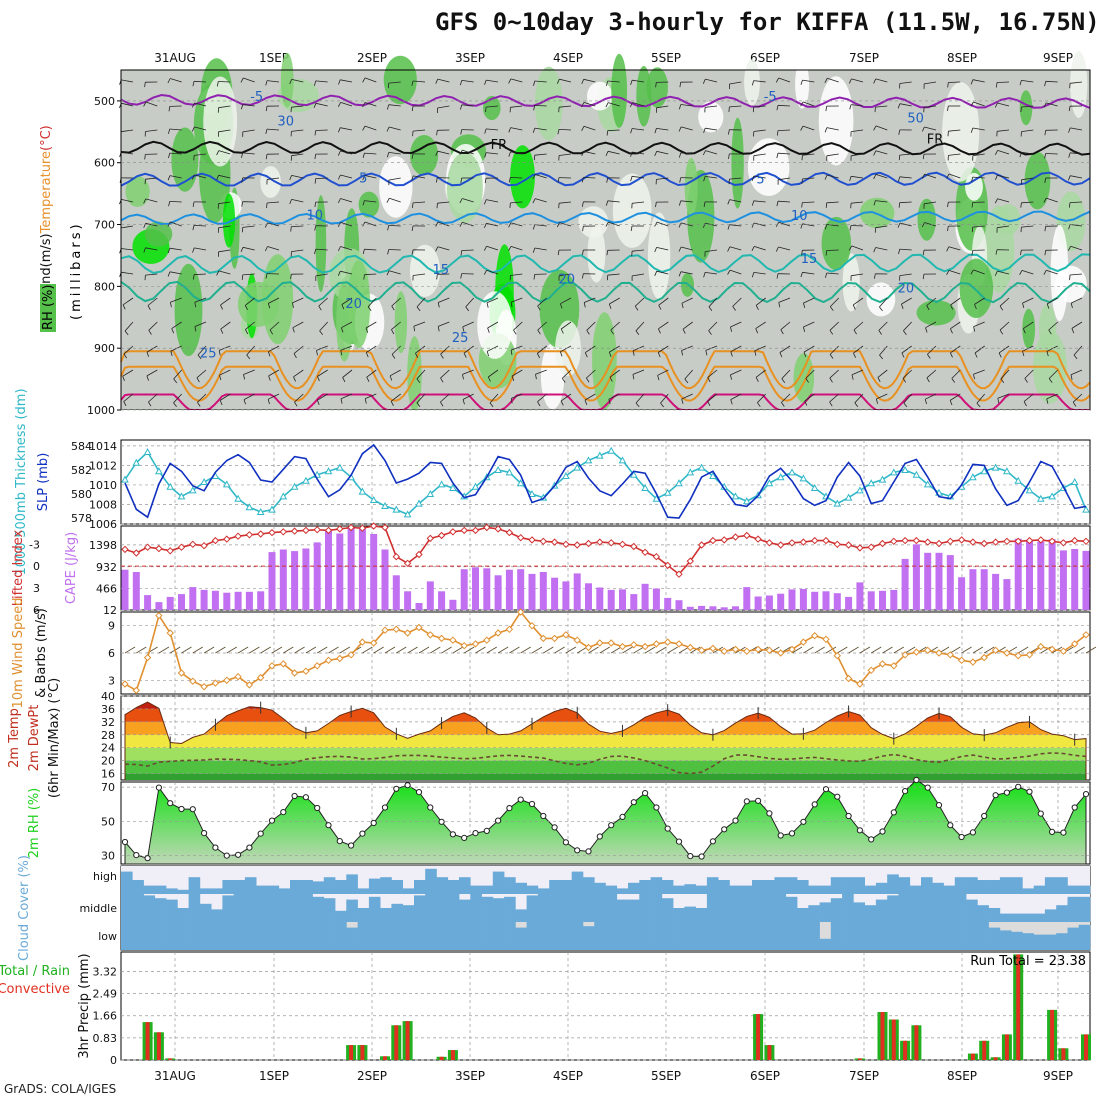 The height and width of the screenshot is (1100, 1100). Describe the element at coordinates (104, 348) in the screenshot. I see `y-tick-label: 900` at that location.